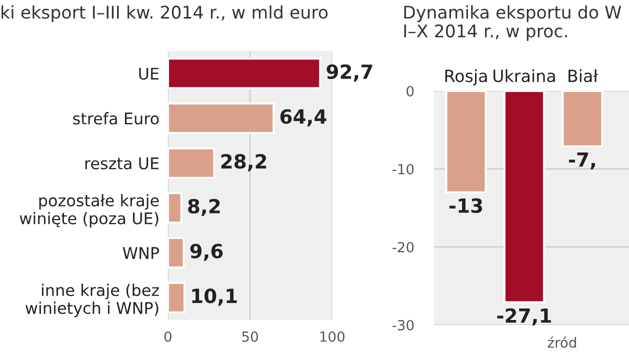 This screenshot has height=354, width=629. Describe the element at coordinates (513, 23) in the screenshot. I see `chart-title: Dynamika eksportu do W I–X 2014 r., w proc.` at that location.